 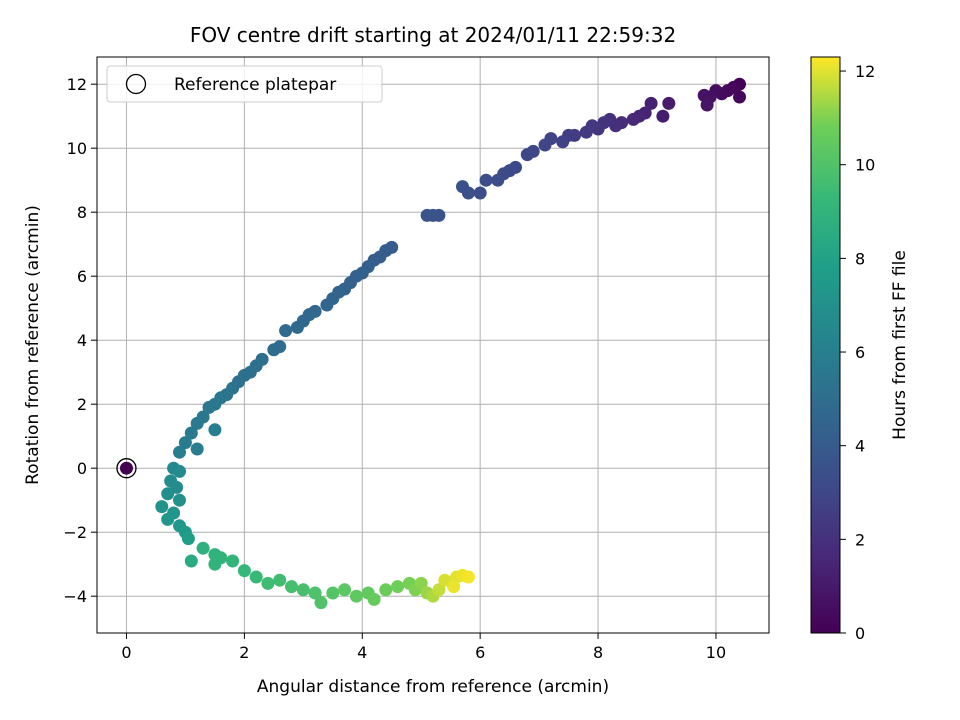 What do you see at coordinates (480, 652) in the screenshot?
I see `x-tick-label-3: 6` at bounding box center [480, 652].